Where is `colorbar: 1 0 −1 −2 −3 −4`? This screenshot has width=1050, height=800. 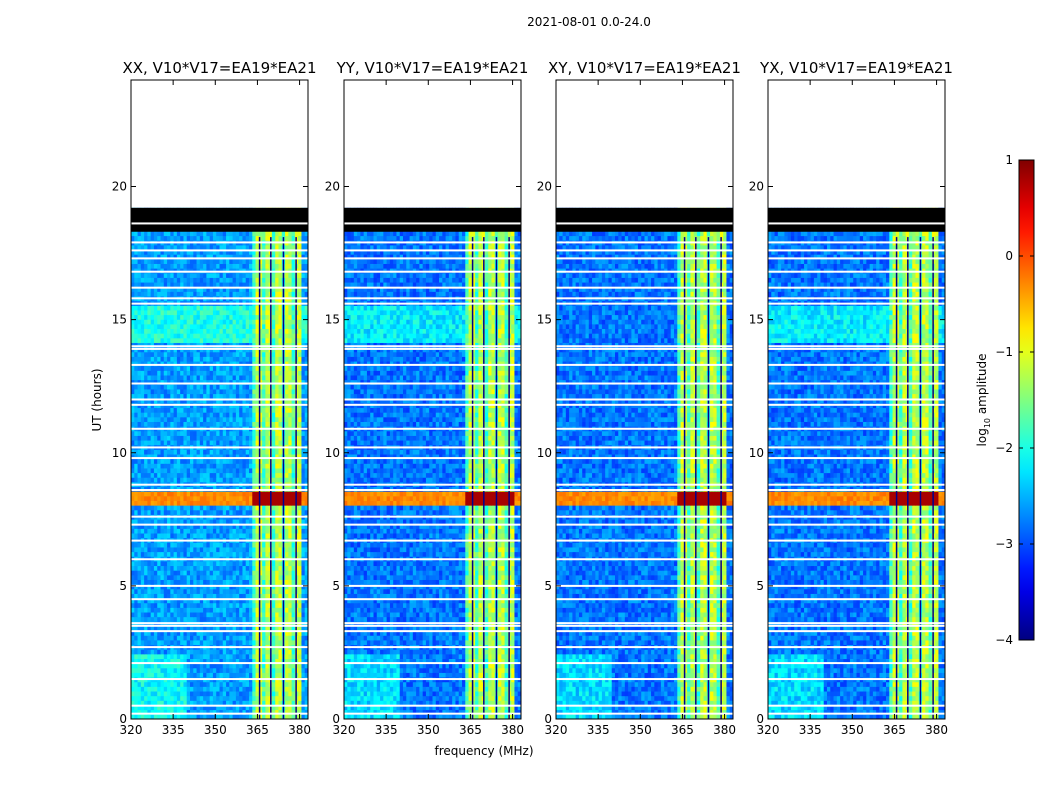 colorbar: 1 0 −1 −2 −3 −4 is located at coordinates (1015, 400).